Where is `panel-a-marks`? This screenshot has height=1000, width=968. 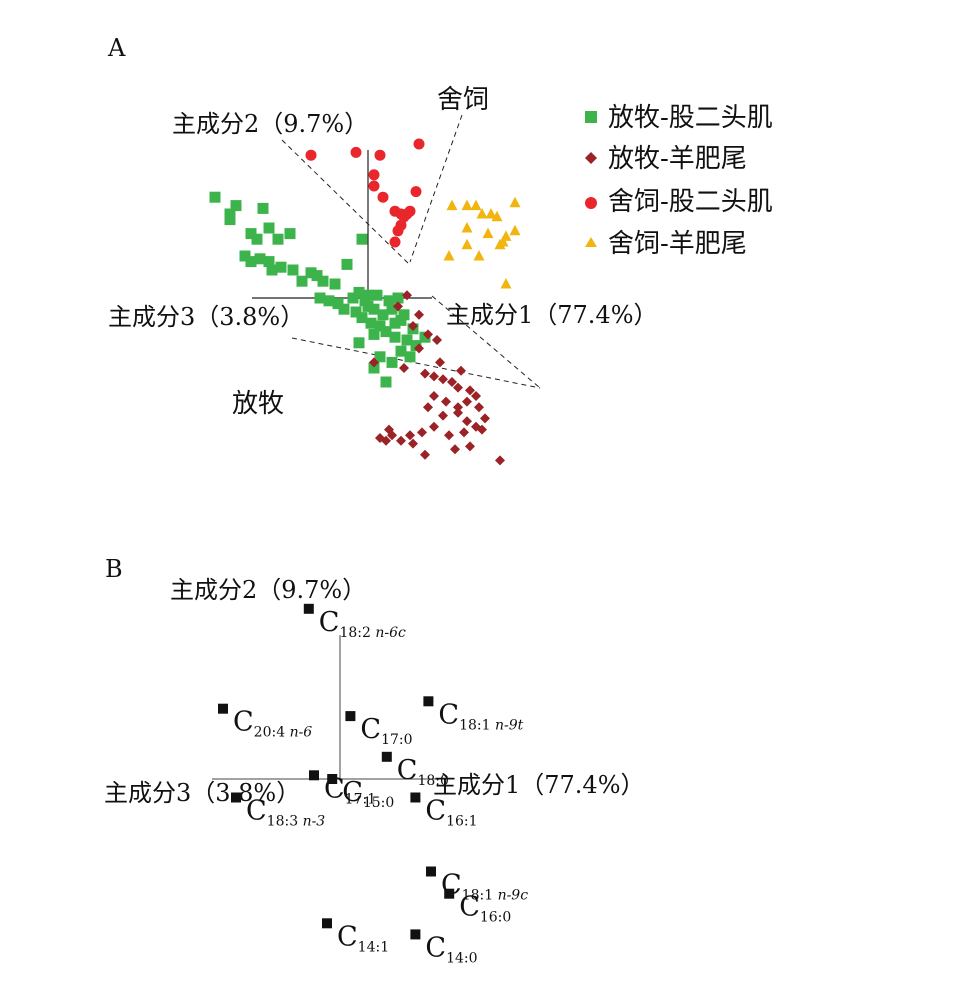
panel-a-marks is located at coordinates (365, 302).